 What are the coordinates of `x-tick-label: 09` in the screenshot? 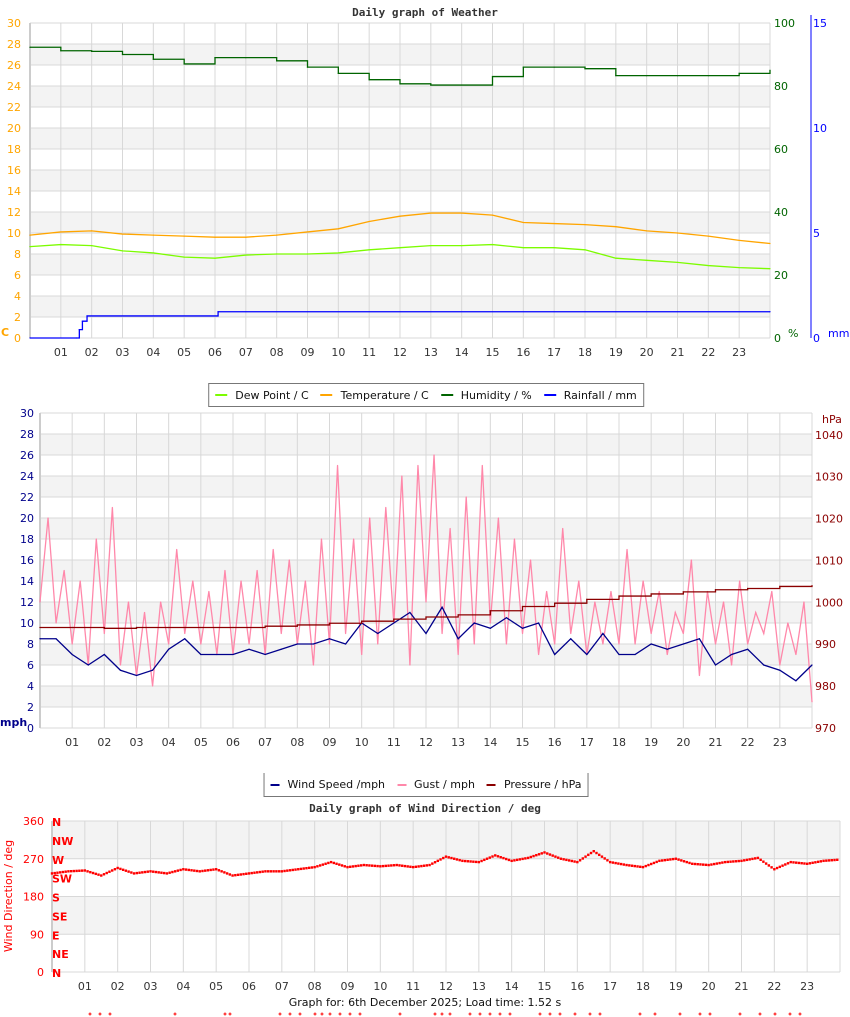 It's located at (330, 742).